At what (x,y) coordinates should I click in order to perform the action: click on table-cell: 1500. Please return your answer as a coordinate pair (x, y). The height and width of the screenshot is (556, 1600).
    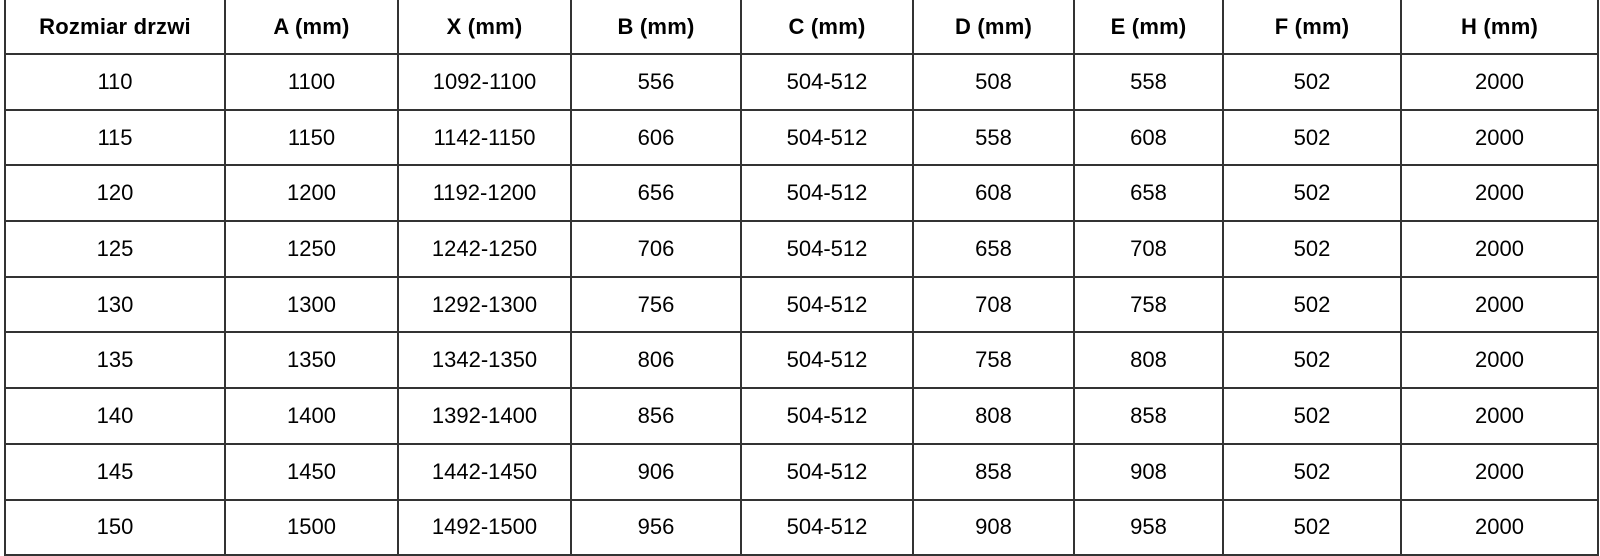
    Looking at the image, I should click on (311, 527).